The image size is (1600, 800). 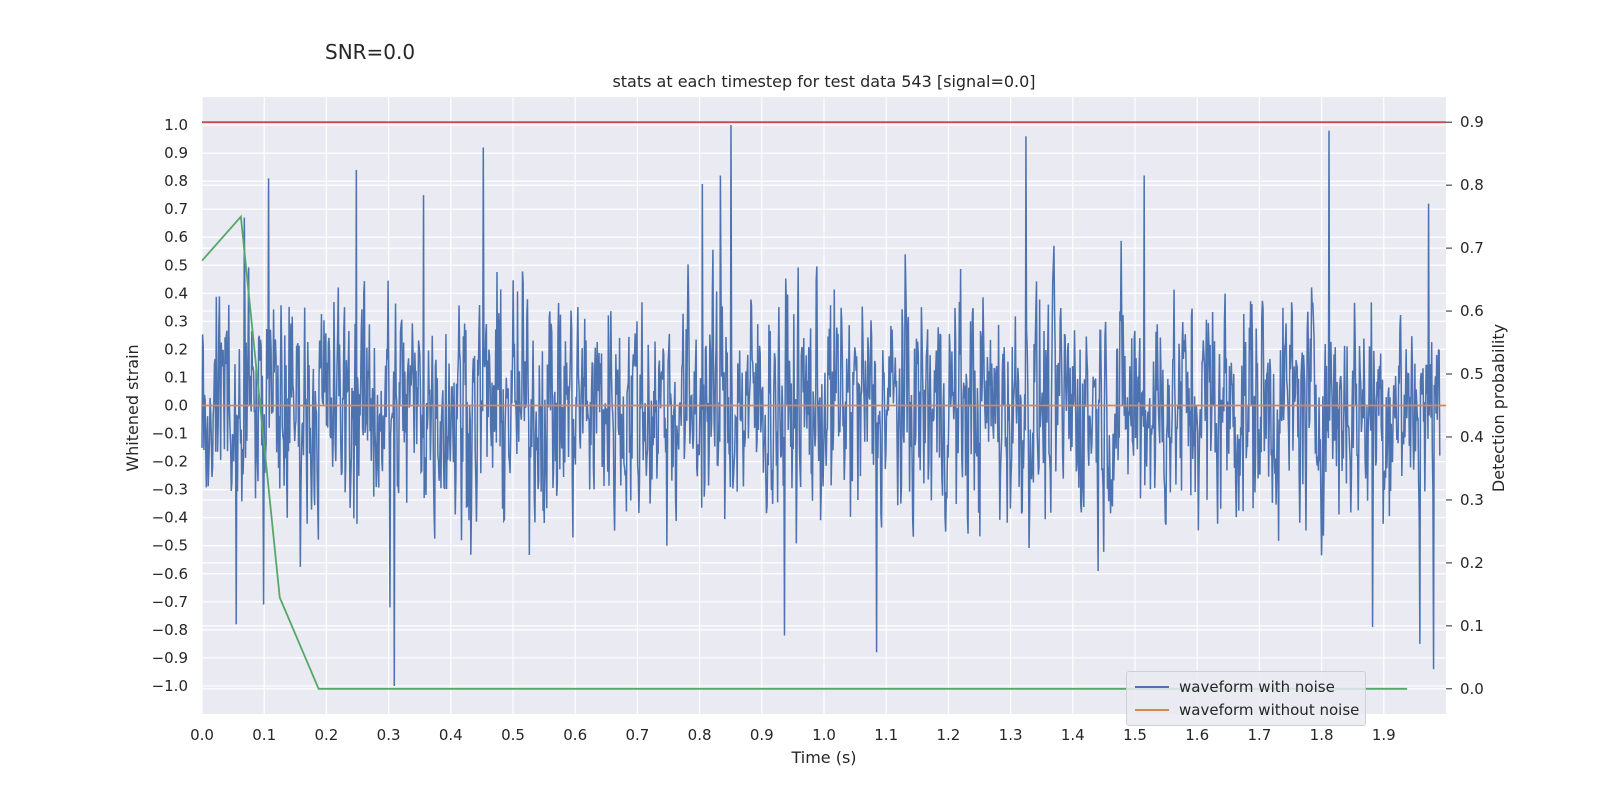 I want to click on legend-swatch-clean, so click(x=1152, y=710).